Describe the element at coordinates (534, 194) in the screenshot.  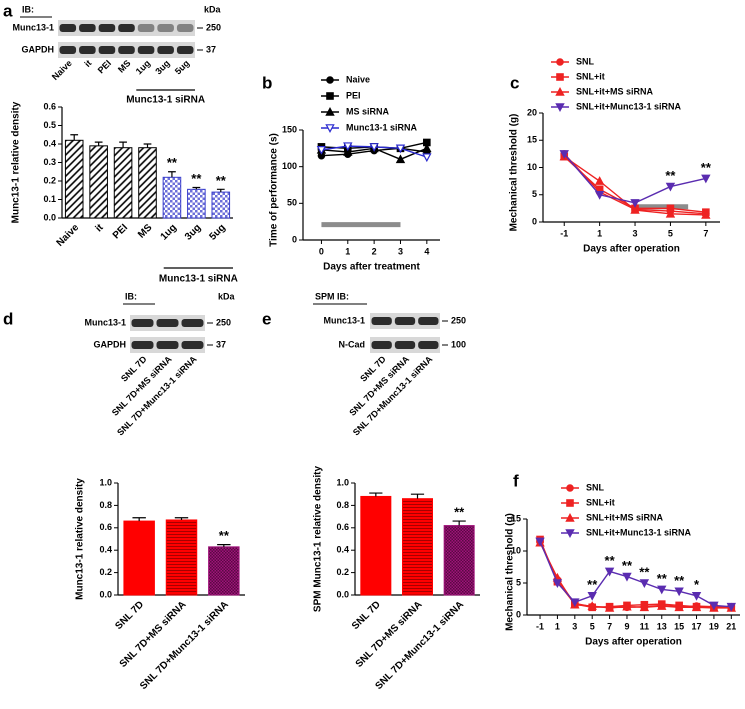
I see `y-tick-label: 5` at that location.